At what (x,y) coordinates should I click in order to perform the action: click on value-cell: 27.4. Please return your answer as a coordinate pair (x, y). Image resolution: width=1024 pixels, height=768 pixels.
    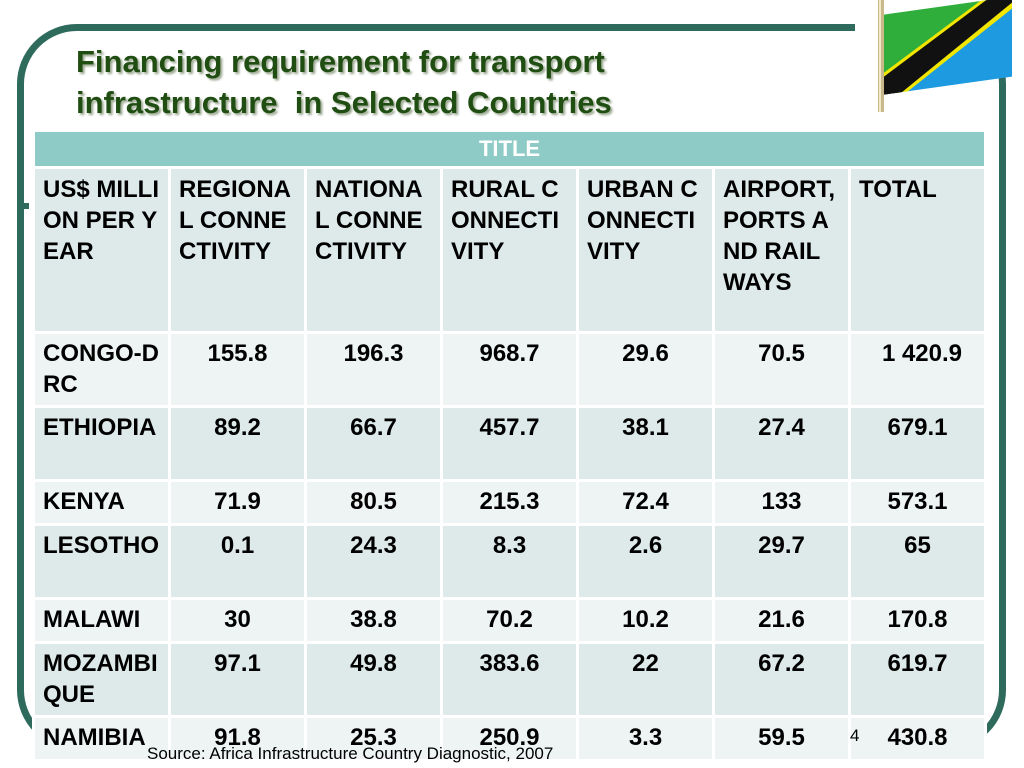
    Looking at the image, I should click on (781, 443).